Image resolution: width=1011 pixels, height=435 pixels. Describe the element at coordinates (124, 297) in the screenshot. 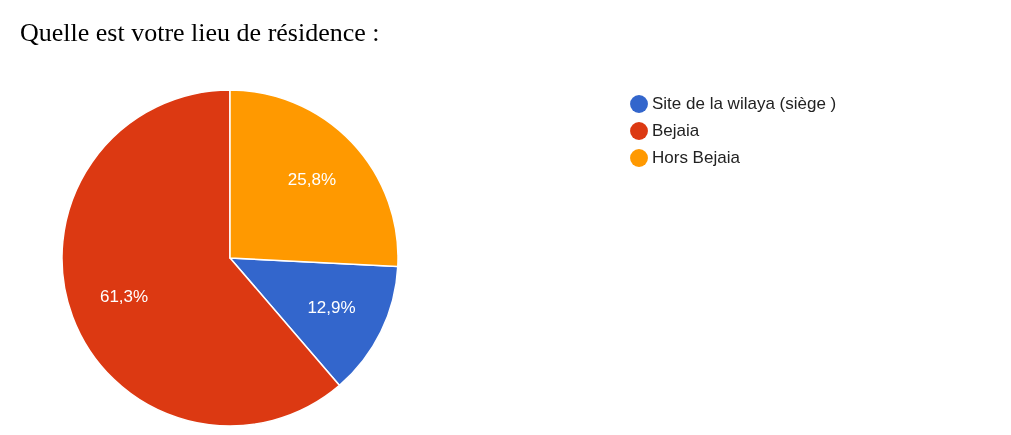

I see `data-label: 61,3%` at that location.